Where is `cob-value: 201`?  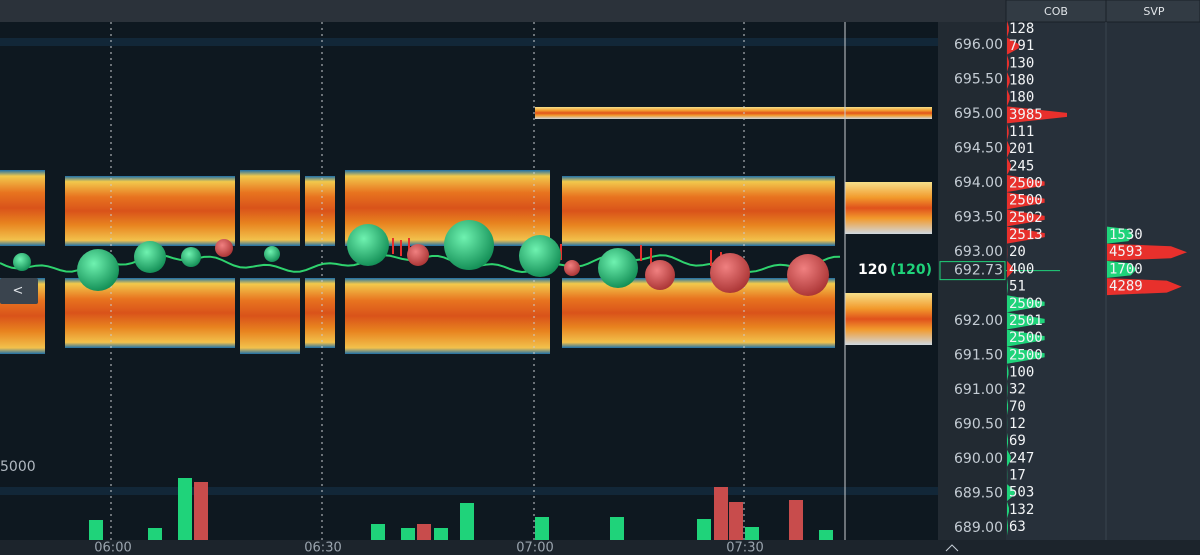
cob-value: 201 is located at coordinates (1021, 149).